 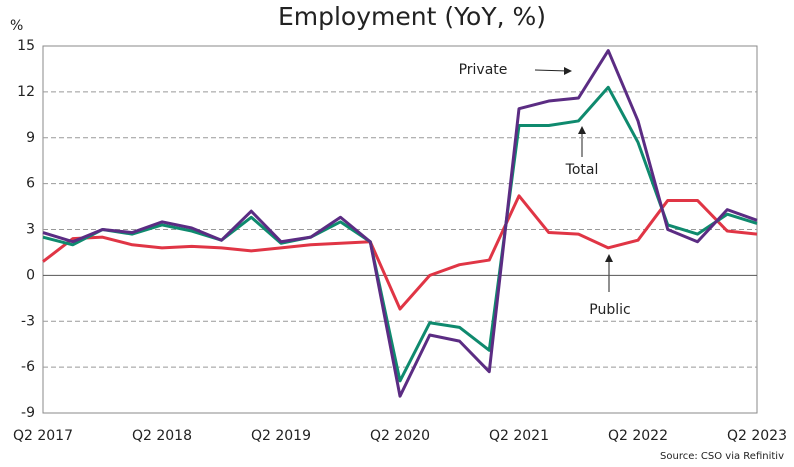 What do you see at coordinates (30, 275) in the screenshot?
I see `y-tick-label: 0` at bounding box center [30, 275].